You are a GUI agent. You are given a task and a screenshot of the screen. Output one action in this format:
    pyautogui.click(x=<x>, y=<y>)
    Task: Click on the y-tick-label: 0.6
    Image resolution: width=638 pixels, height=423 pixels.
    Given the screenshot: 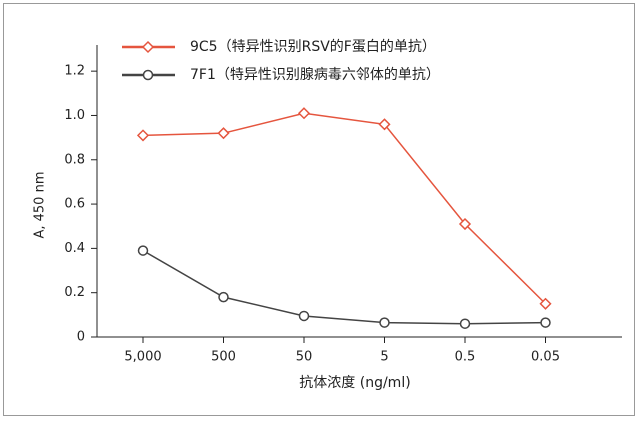 What is the action you would take?
    pyautogui.click(x=74, y=204)
    